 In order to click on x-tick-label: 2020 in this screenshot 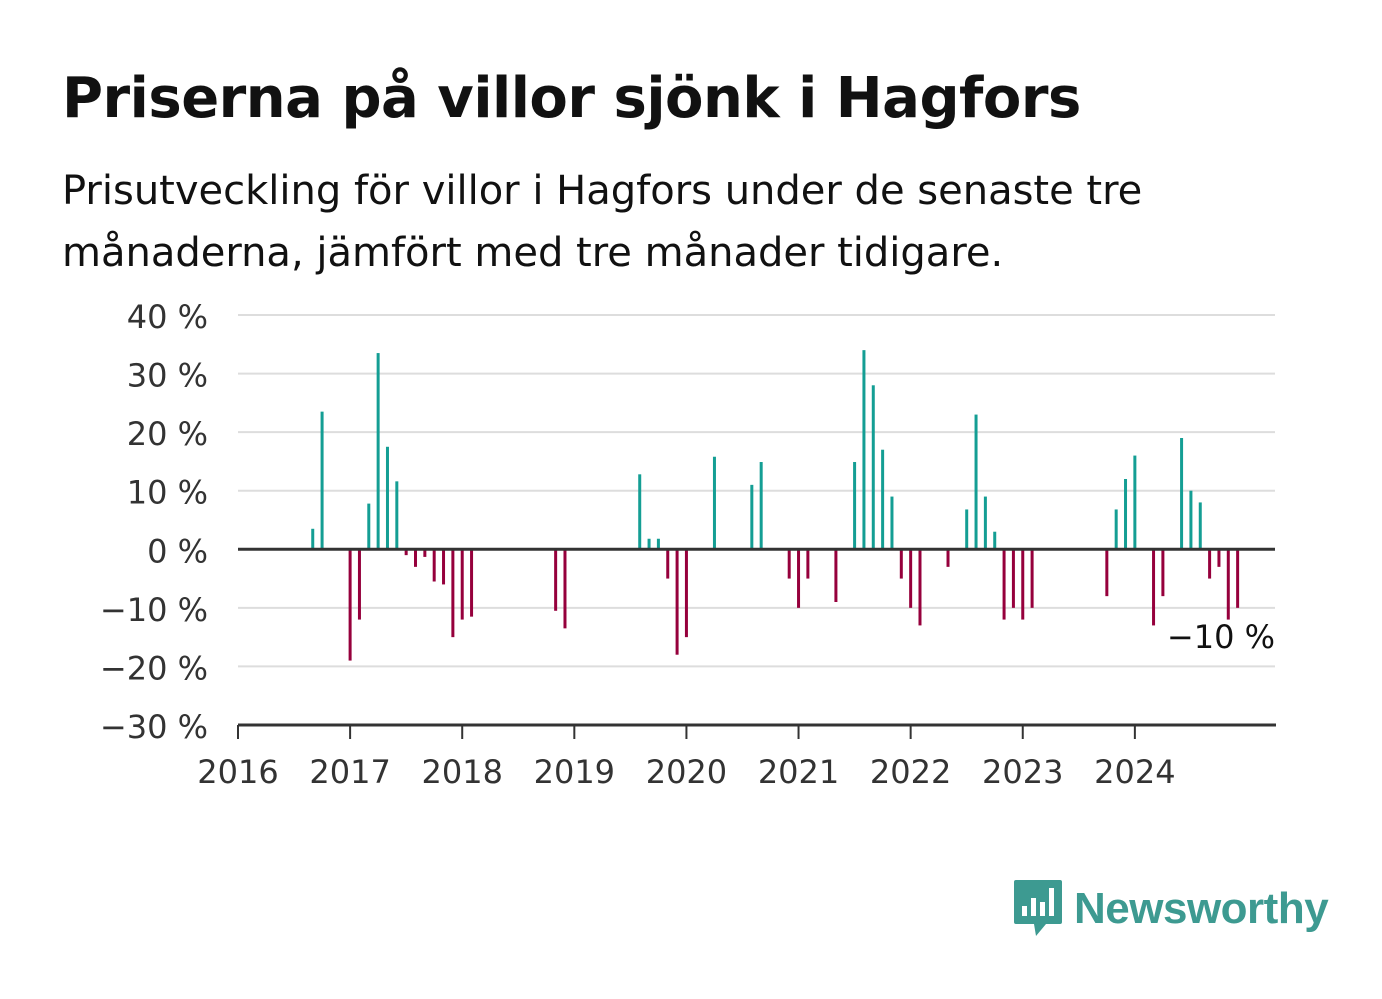, I will do `click(686, 772)`.